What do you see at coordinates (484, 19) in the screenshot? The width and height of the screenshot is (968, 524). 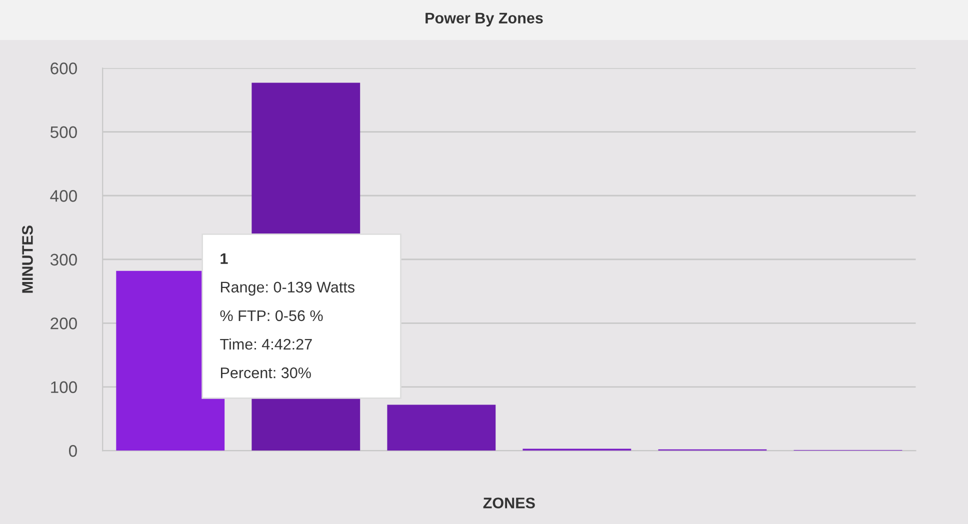 I see `chart-title: Power By Zones` at bounding box center [484, 19].